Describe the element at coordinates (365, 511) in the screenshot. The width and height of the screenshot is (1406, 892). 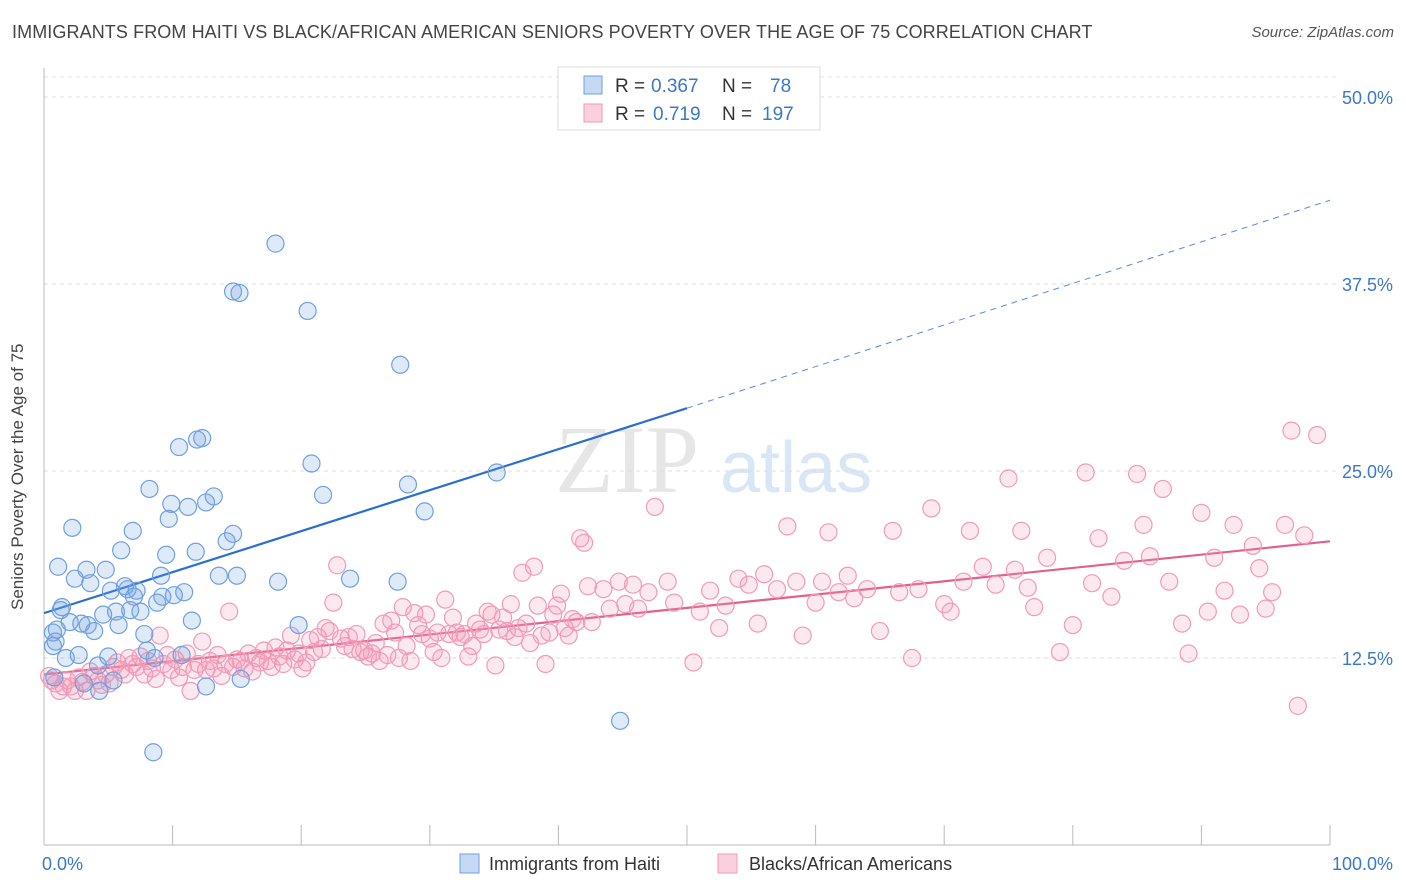
I see `trend-line-haiti-solid` at that location.